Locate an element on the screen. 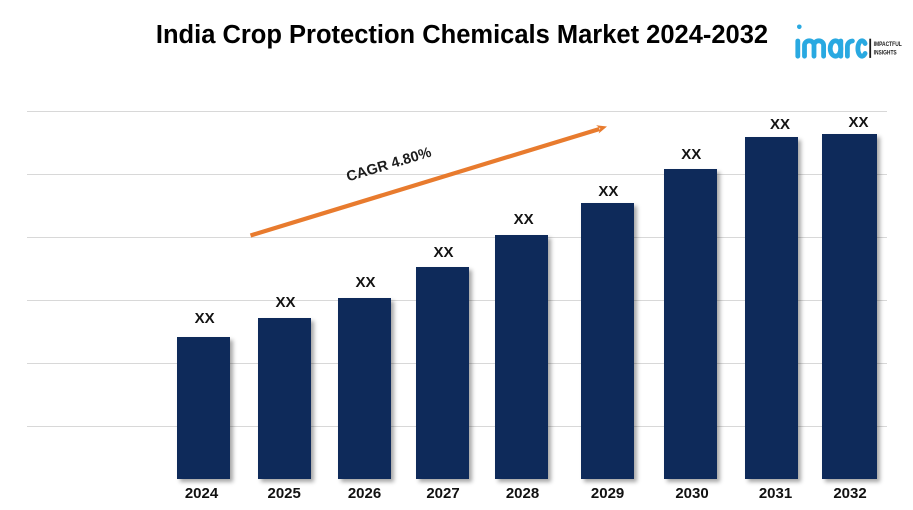 The height and width of the screenshot is (510, 913). svg-text: INSIGHTS is located at coordinates (886, 52).